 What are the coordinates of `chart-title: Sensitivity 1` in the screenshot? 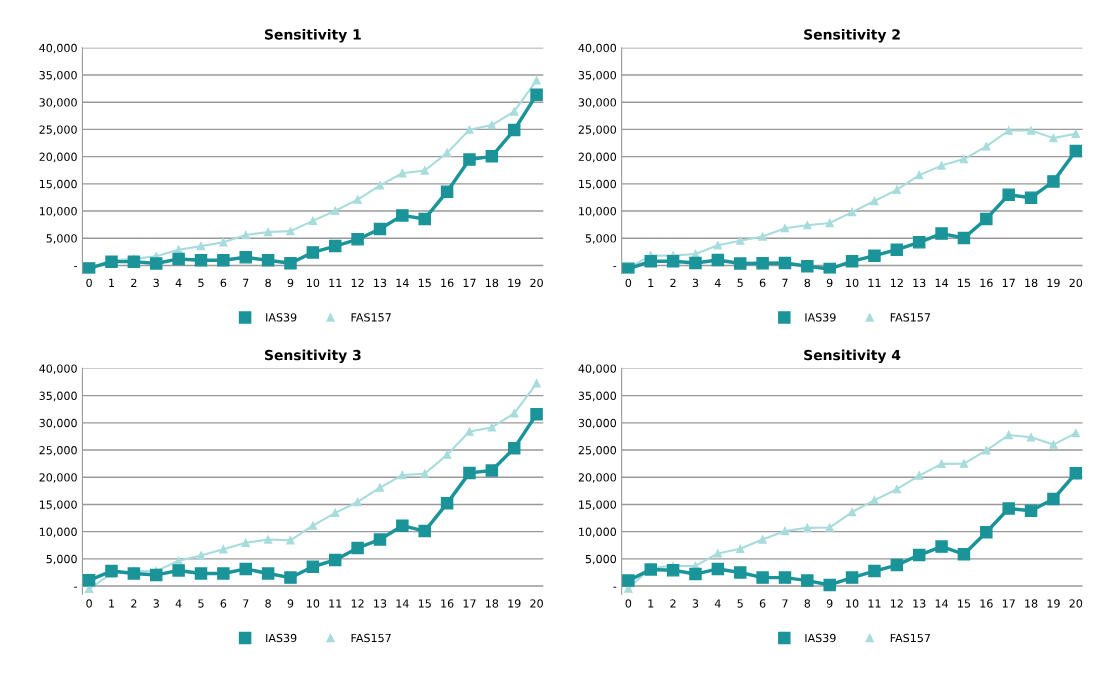 It's located at (312, 35).